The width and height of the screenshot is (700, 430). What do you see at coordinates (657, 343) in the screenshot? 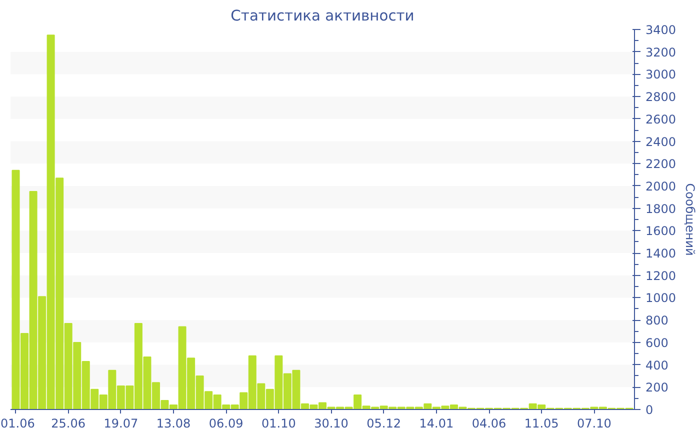
I see `y2-tick-label: 600` at bounding box center [657, 343].